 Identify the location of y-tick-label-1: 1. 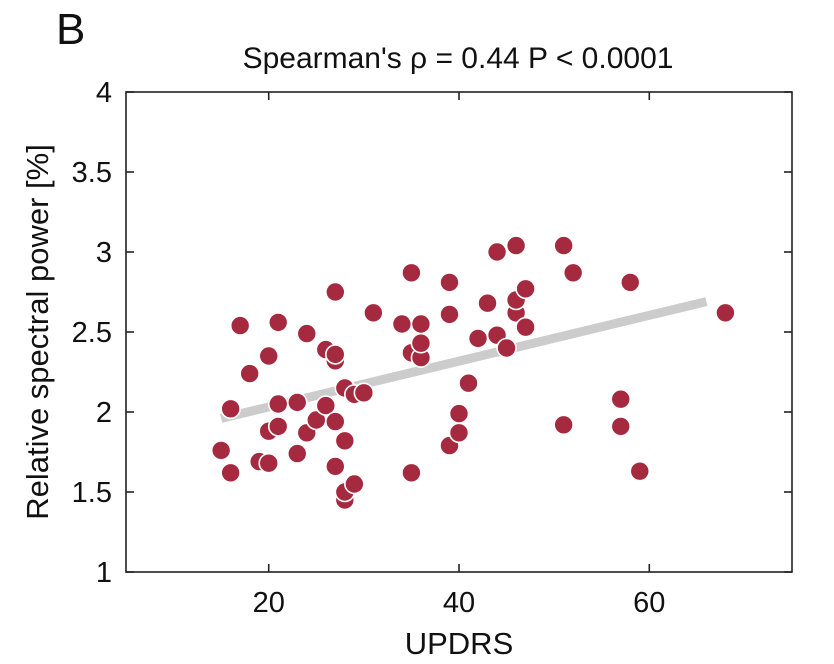
(104, 573).